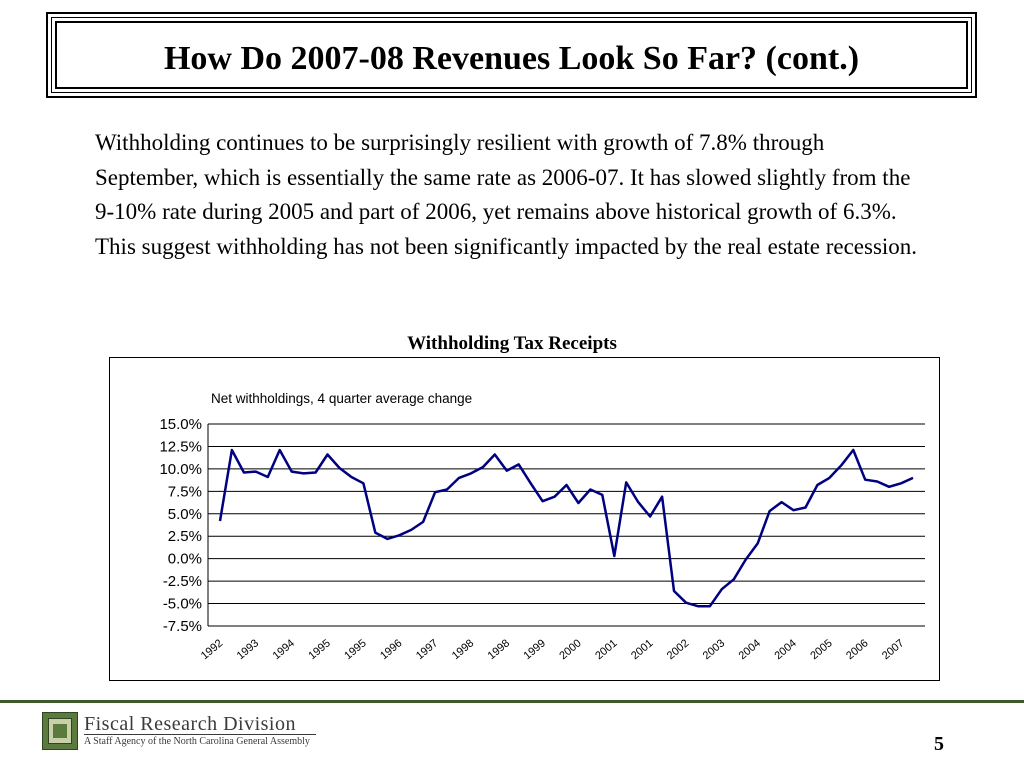 This screenshot has width=1024, height=768. I want to click on series-line, so click(566, 528).